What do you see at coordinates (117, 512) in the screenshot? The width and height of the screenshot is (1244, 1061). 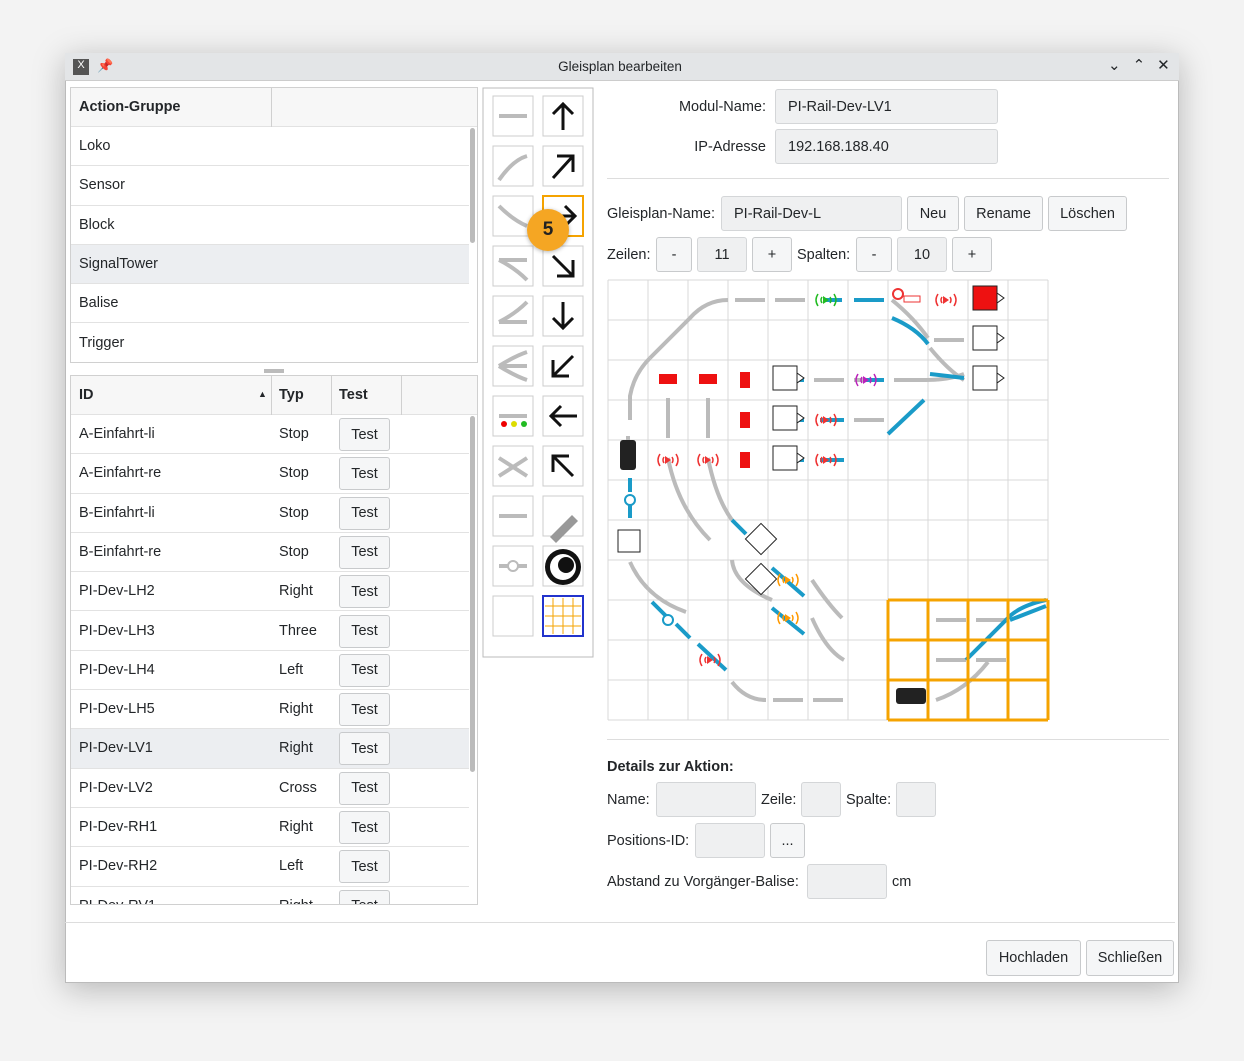 I see `id-cell: B-Einfahrt-li` at bounding box center [117, 512].